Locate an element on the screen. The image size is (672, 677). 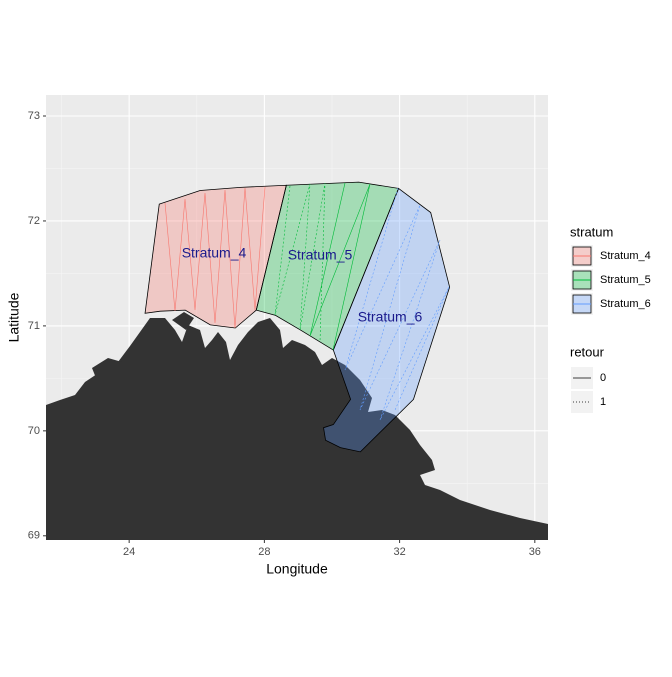
stratum-label: Stratum_5 is located at coordinates (320, 255).